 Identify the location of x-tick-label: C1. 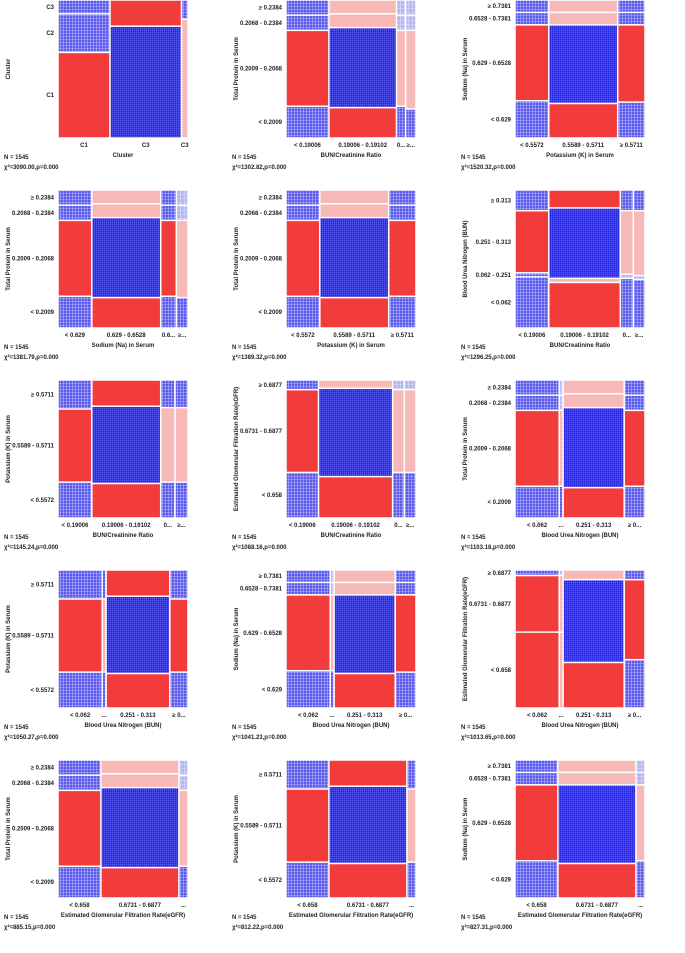
(84, 146).